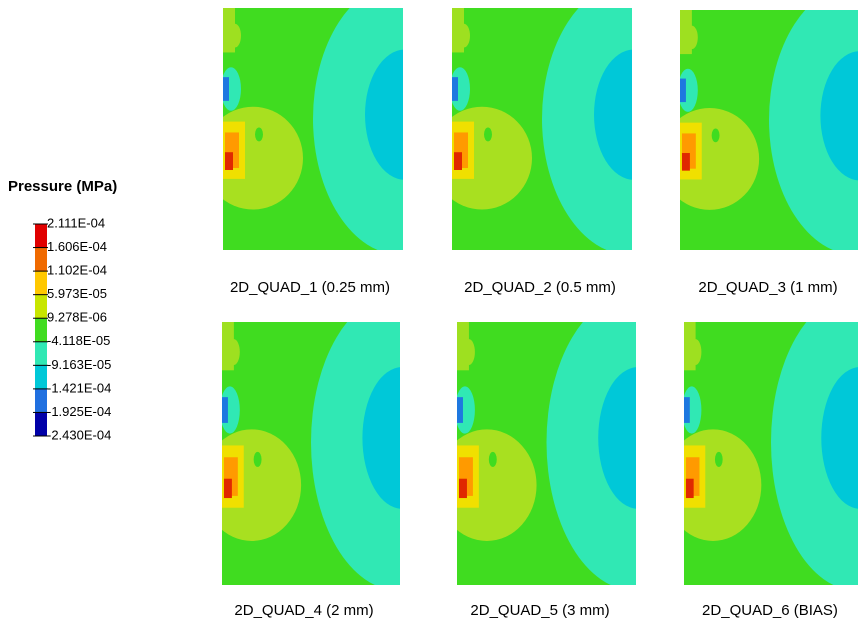  I want to click on panel-caption: 2D_QUAD_5 (3 mm), so click(539, 610).